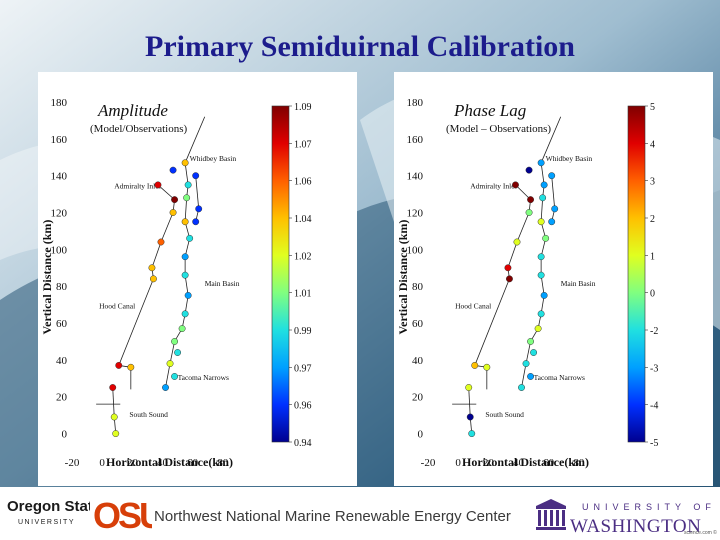 The width and height of the screenshot is (720, 540). I want to click on osu-mark-logo: OSU, so click(122, 514).